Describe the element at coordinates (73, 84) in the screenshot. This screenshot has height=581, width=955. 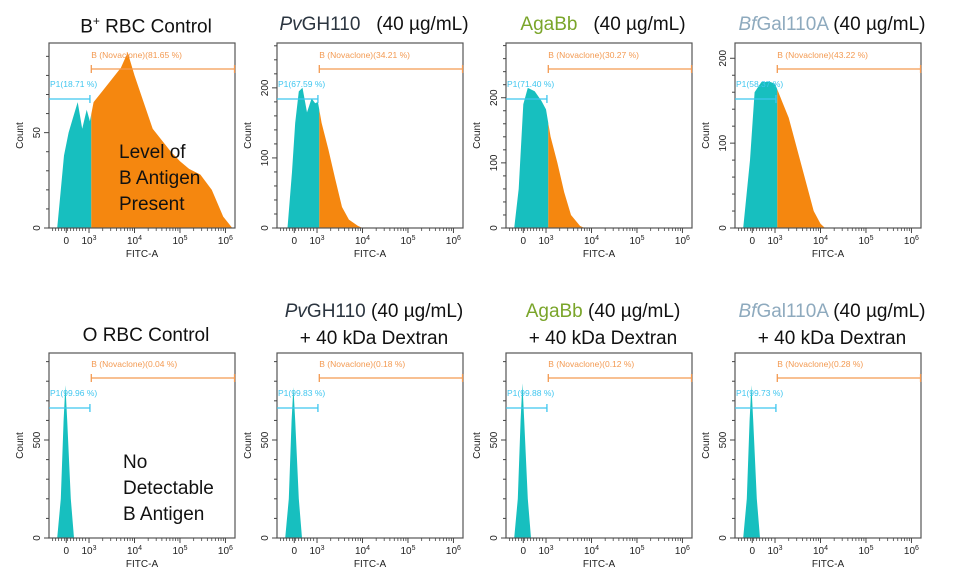
I see `p1-gate-label: P1(18.71 %)` at that location.